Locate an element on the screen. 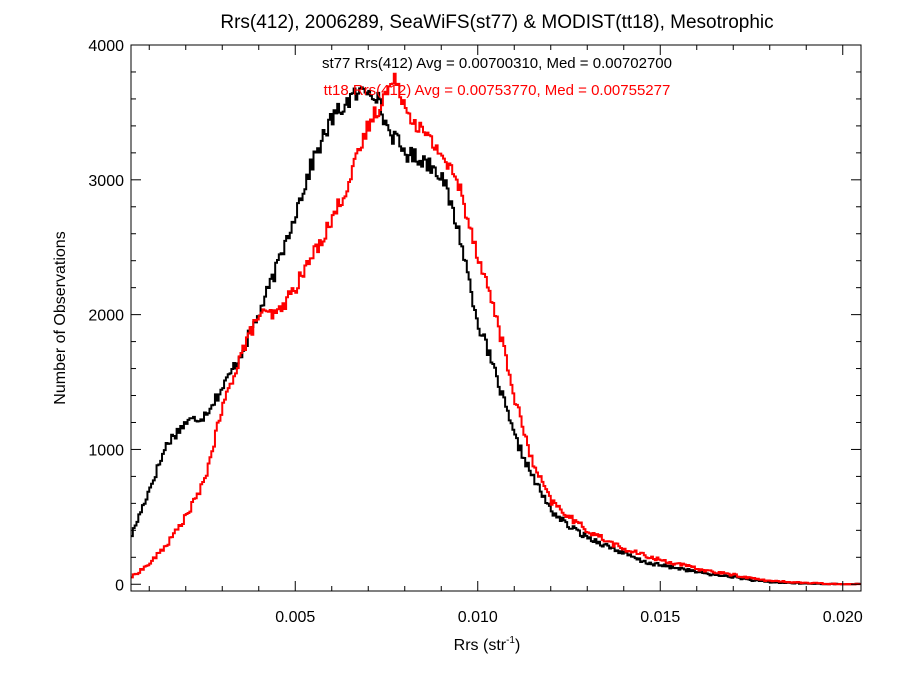  x-axis-title-main: Rrs (str is located at coordinates (480, 645).